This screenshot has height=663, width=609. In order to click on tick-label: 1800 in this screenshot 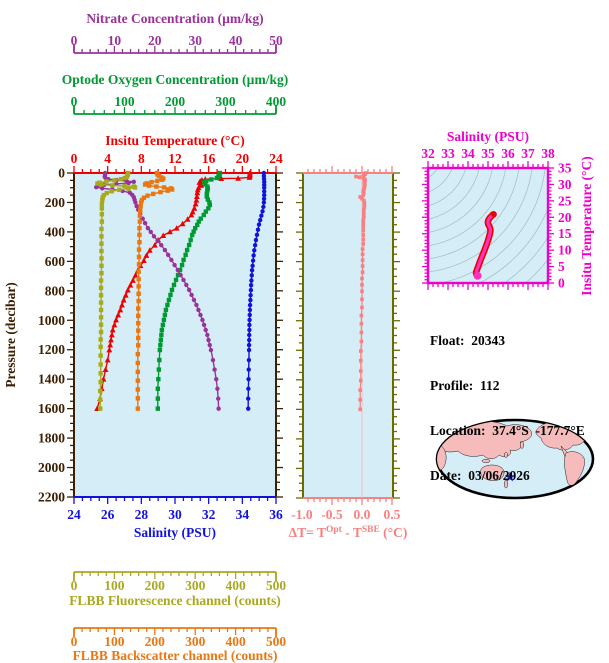, I will do `click(51, 438)`.